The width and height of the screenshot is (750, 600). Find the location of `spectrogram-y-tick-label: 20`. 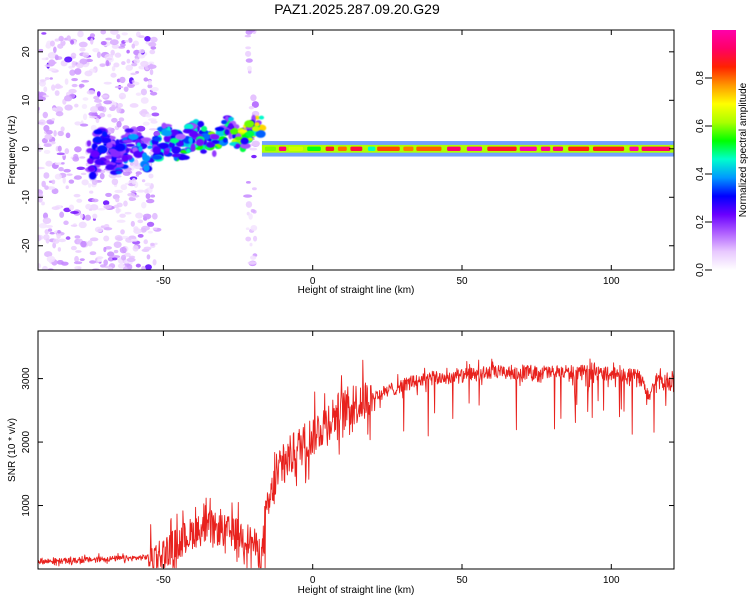

spectrogram-y-tick-label: 20 is located at coordinates (26, 52).